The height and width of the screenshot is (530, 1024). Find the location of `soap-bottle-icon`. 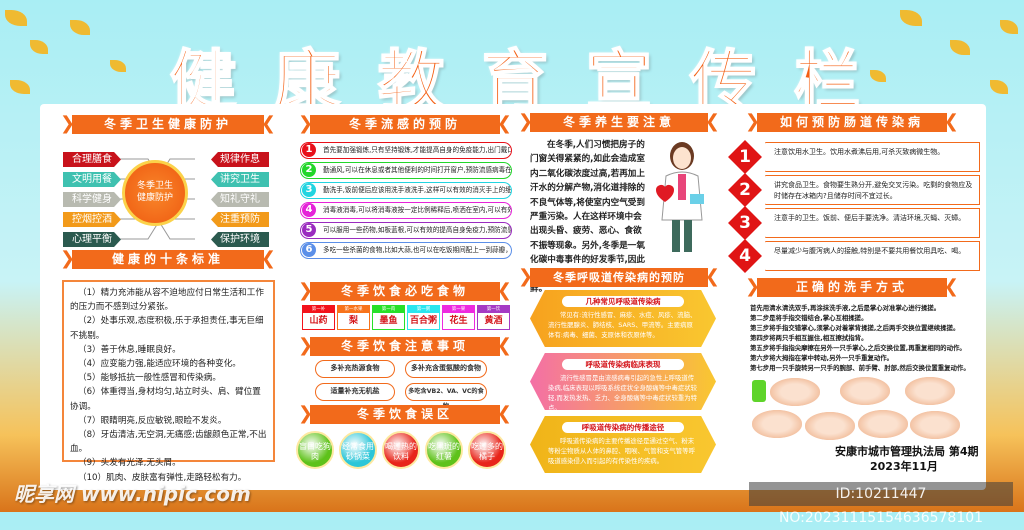

soap-bottle-icon is located at coordinates (759, 391).